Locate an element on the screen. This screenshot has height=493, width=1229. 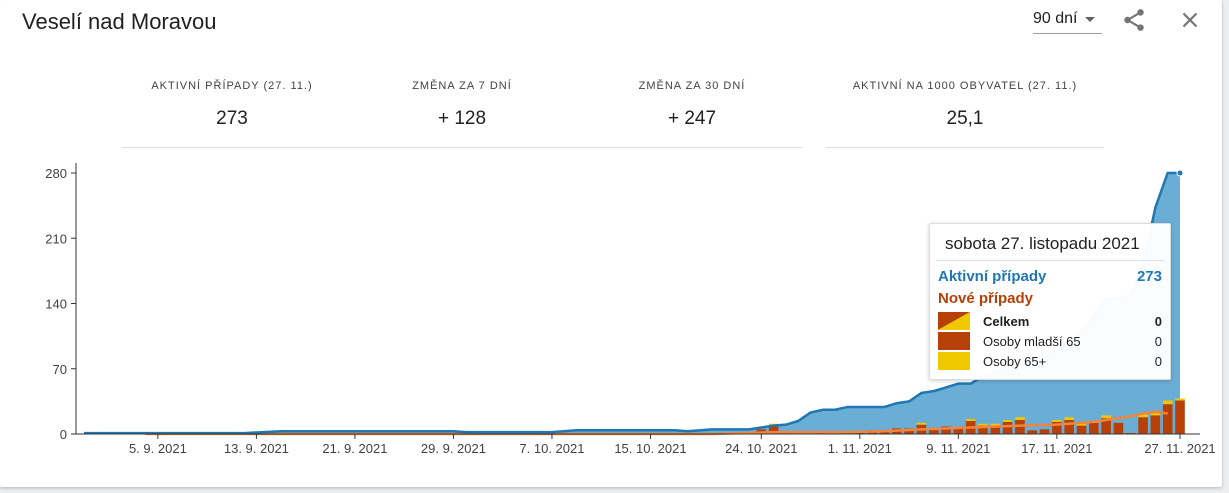
close-icon is located at coordinates (1190, 20).